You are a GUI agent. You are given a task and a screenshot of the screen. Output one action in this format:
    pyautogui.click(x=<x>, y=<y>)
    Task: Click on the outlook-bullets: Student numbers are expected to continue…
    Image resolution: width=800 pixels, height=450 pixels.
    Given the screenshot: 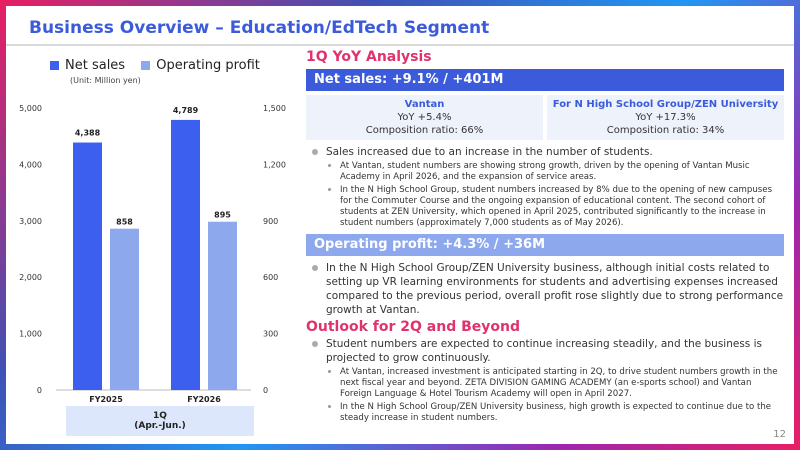 What is the action you would take?
    pyautogui.click(x=545, y=380)
    